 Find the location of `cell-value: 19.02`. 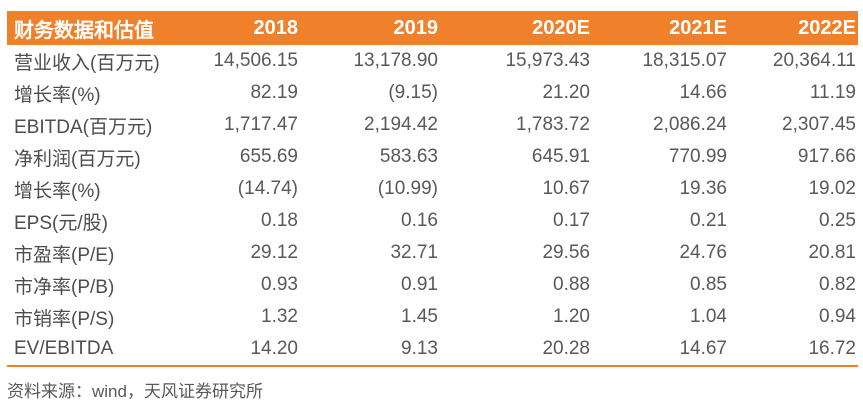

cell-value: 19.02 is located at coordinates (832, 188).